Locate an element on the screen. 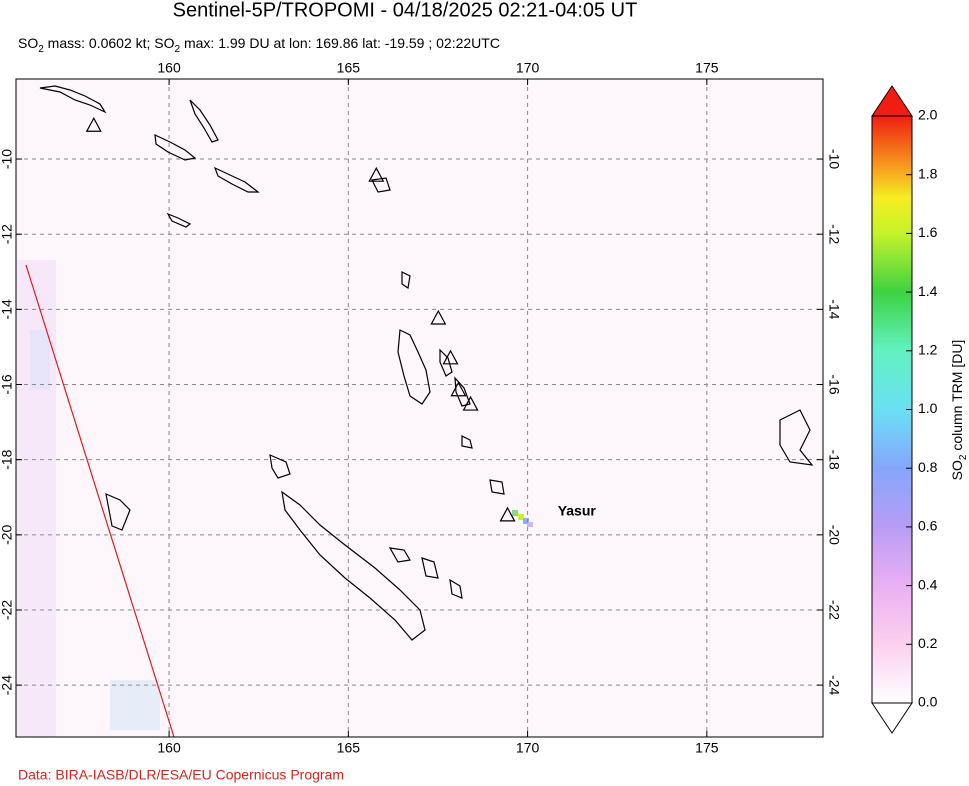 The width and height of the screenshot is (969, 786). colorbar-min-extension is located at coordinates (892, 718).